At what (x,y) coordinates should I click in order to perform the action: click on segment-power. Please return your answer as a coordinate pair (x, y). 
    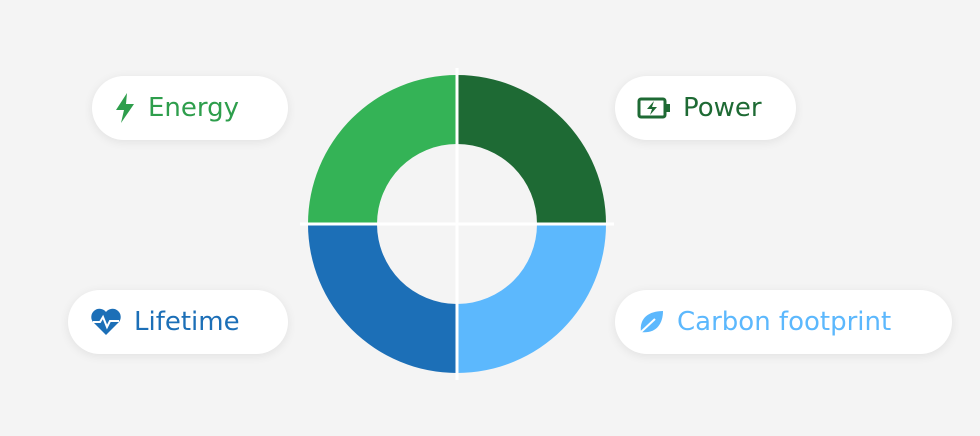
    Looking at the image, I should click on (531, 149).